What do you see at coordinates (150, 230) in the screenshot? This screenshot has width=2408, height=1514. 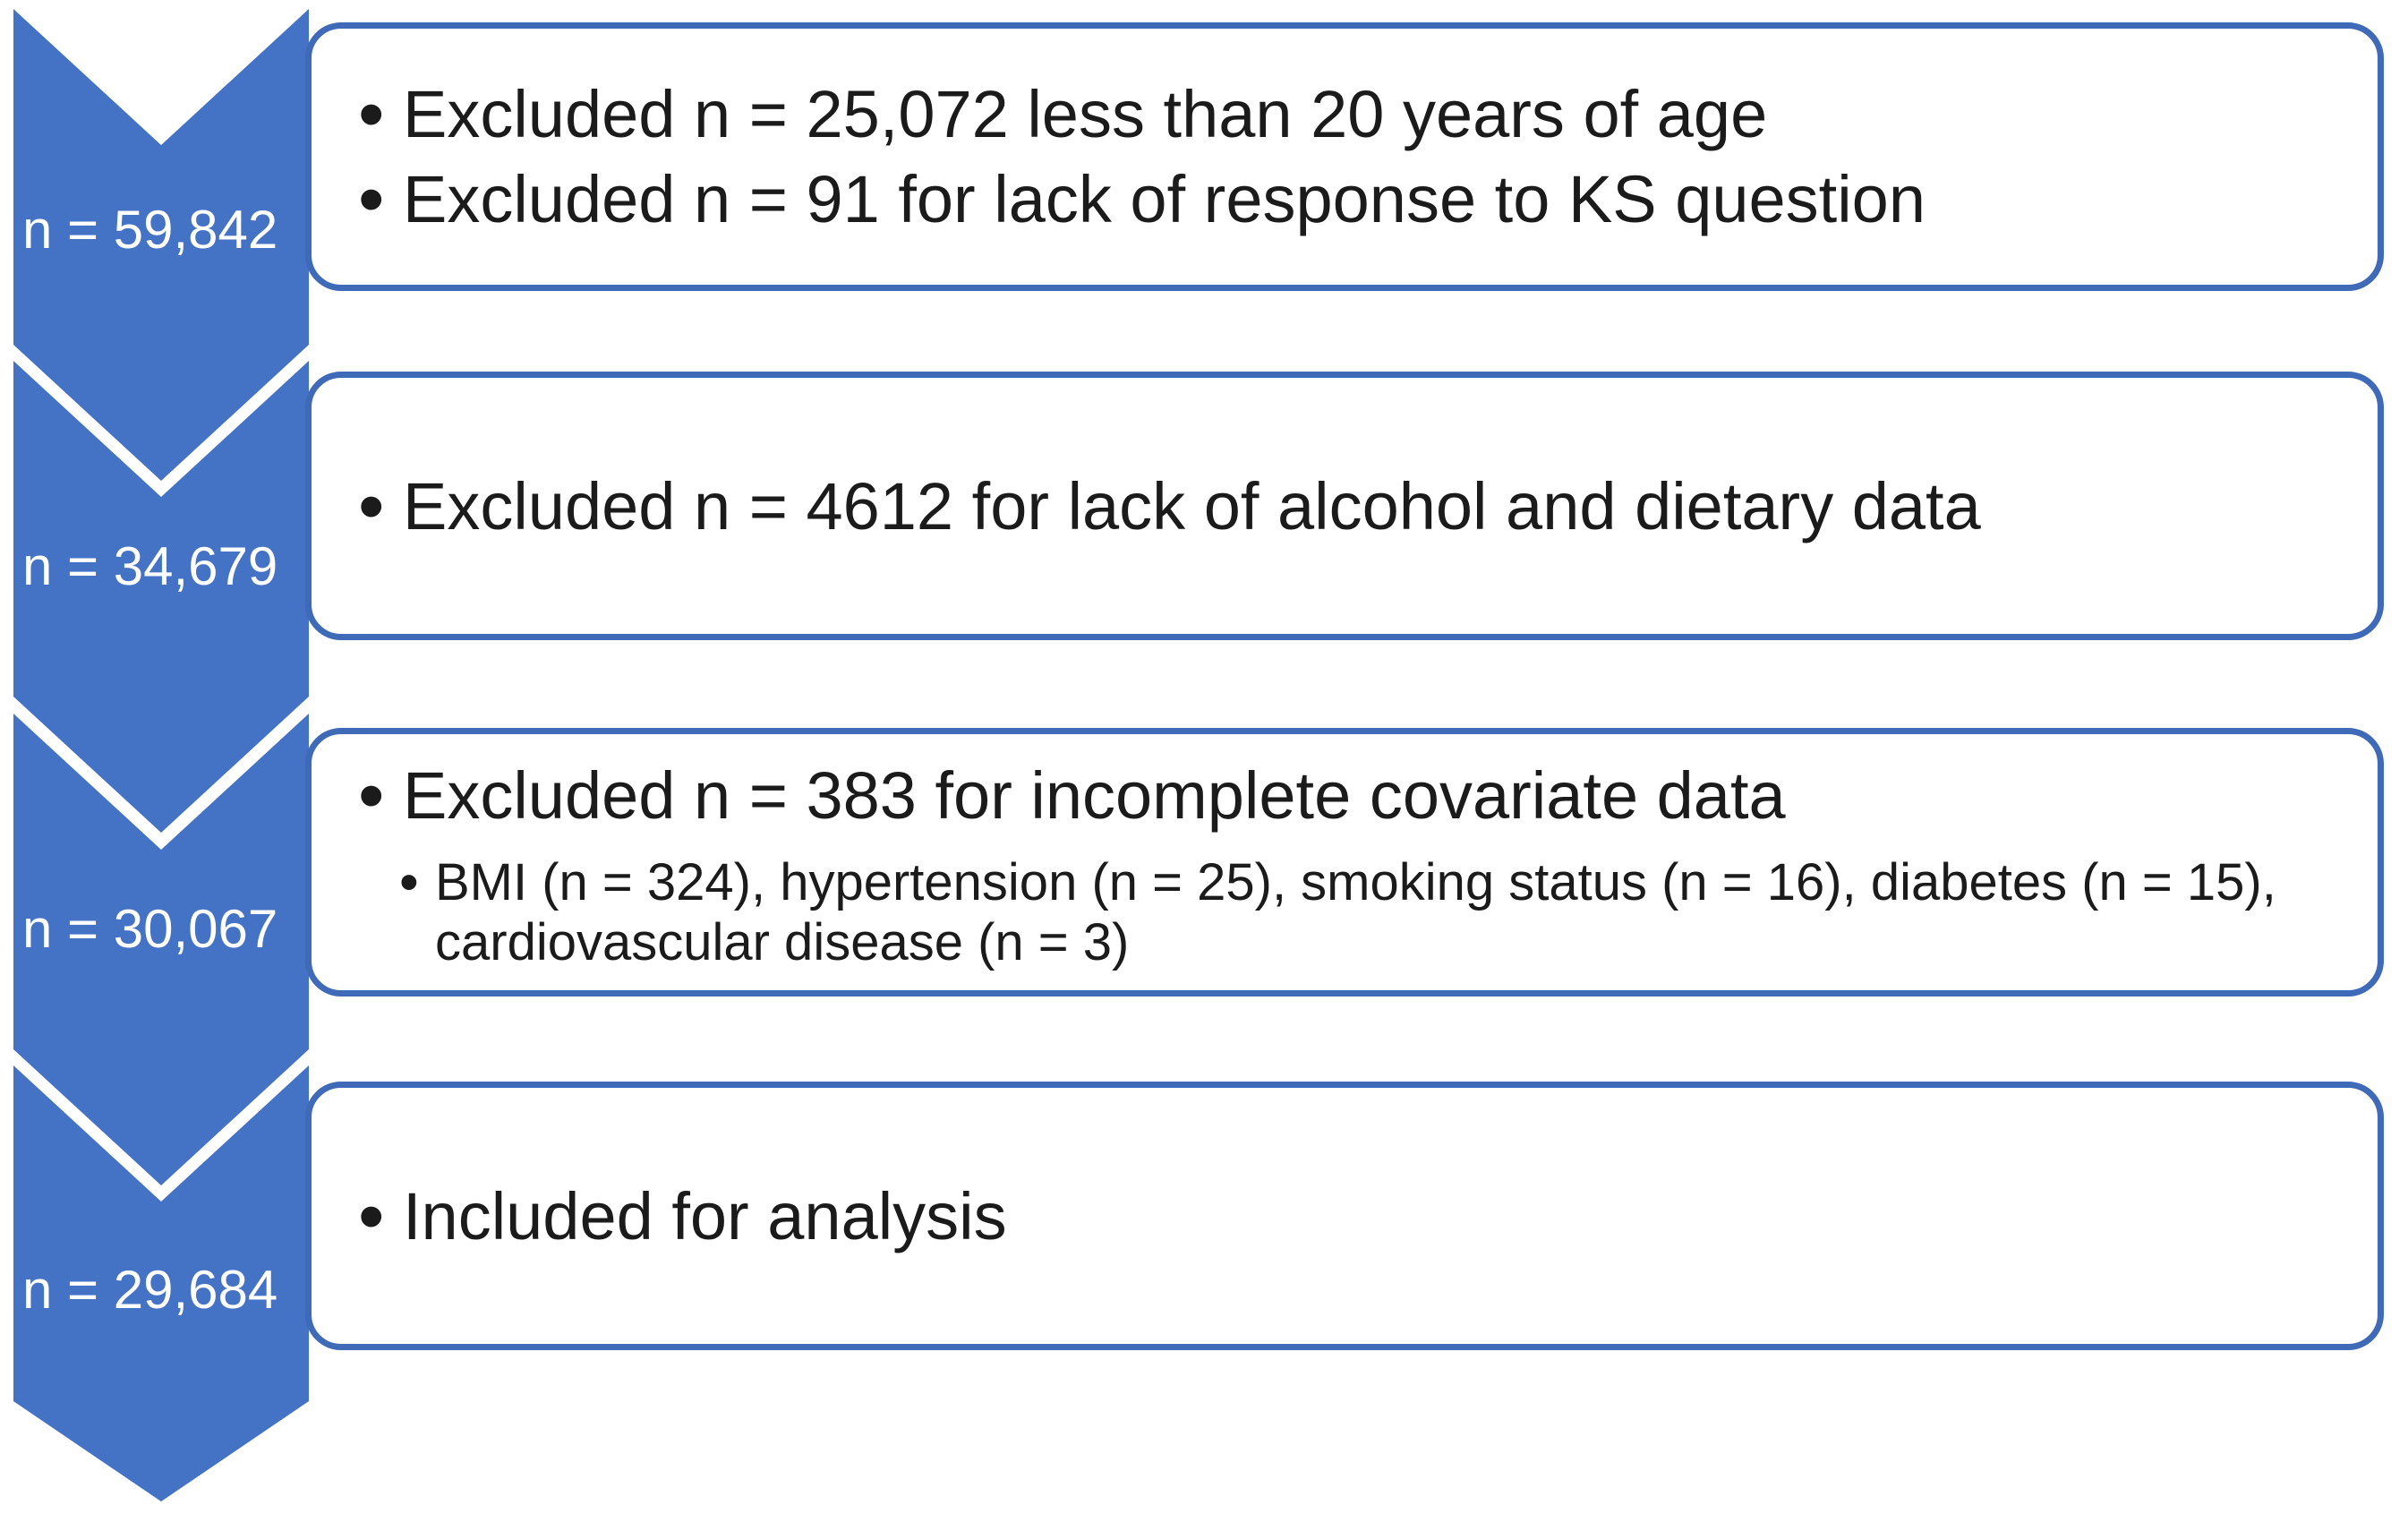 I see `stage-1-n-label: n = 59,842` at bounding box center [150, 230].